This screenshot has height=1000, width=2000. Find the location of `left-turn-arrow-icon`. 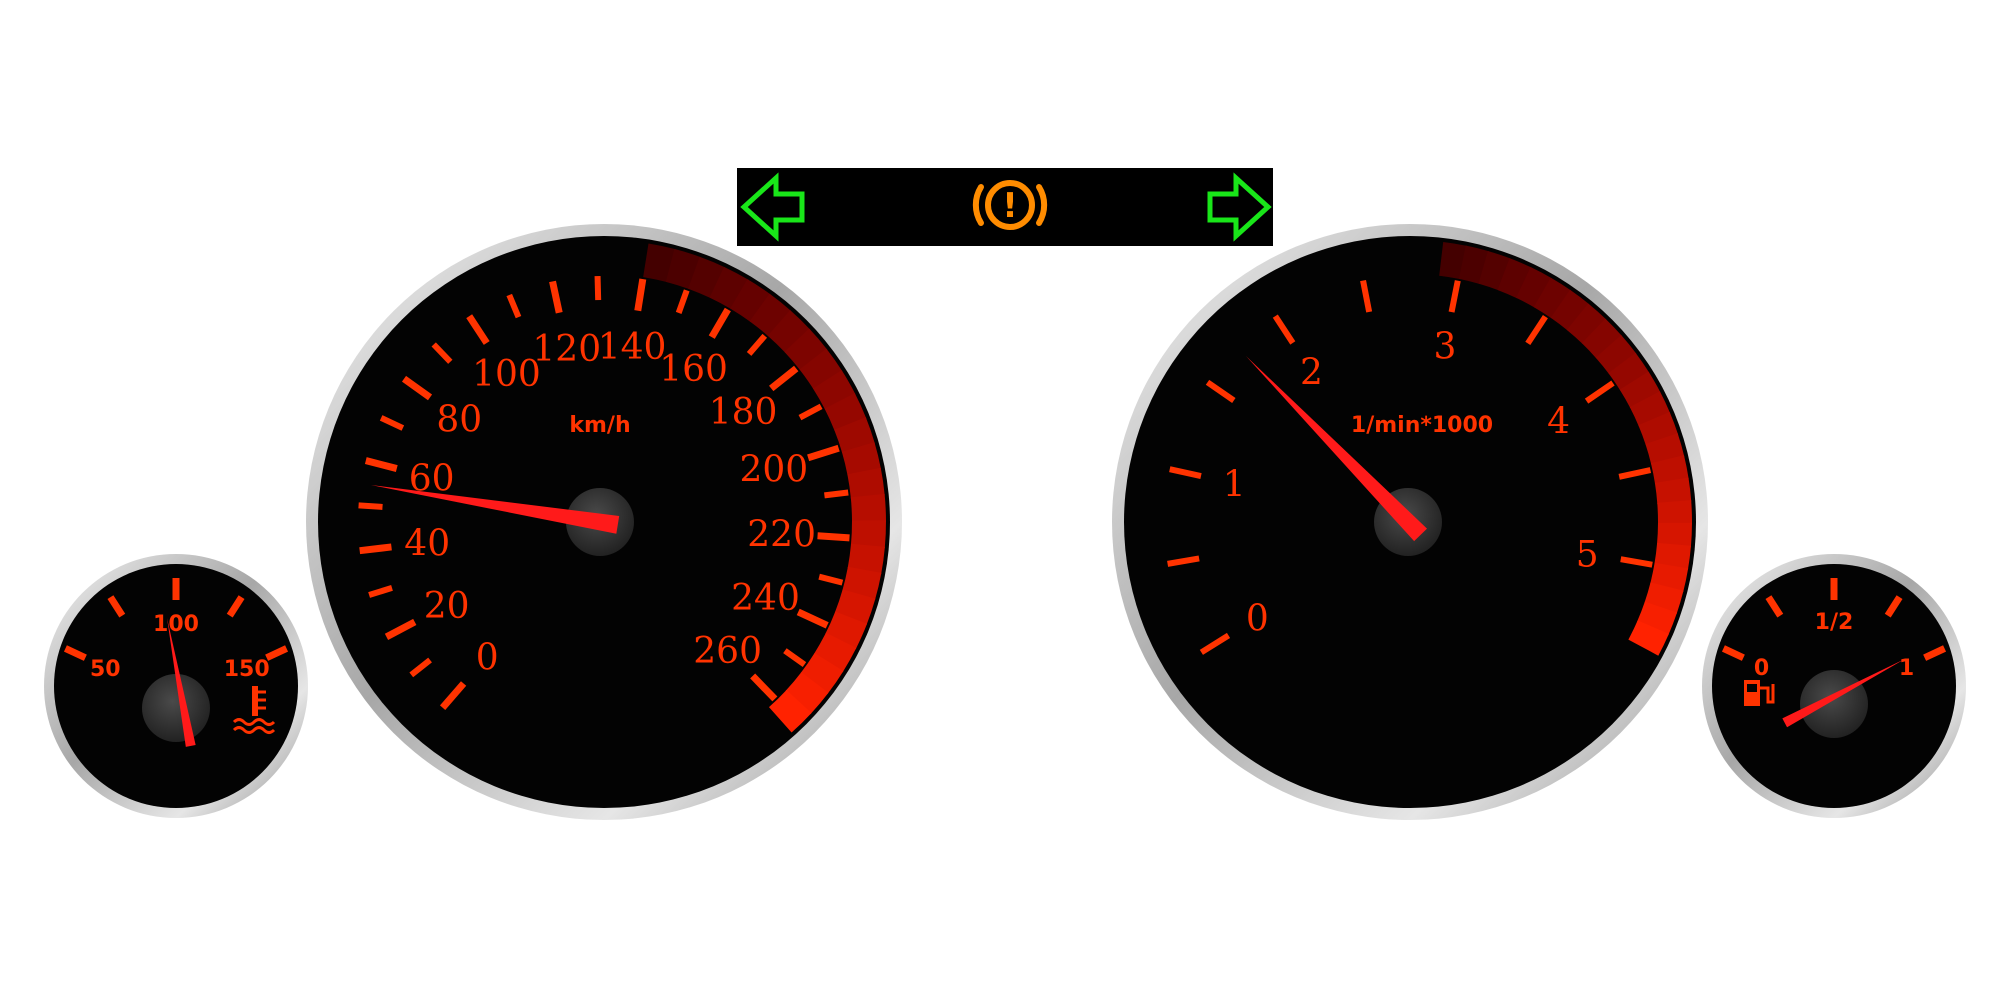

left-turn-arrow-icon is located at coordinates (772, 207).